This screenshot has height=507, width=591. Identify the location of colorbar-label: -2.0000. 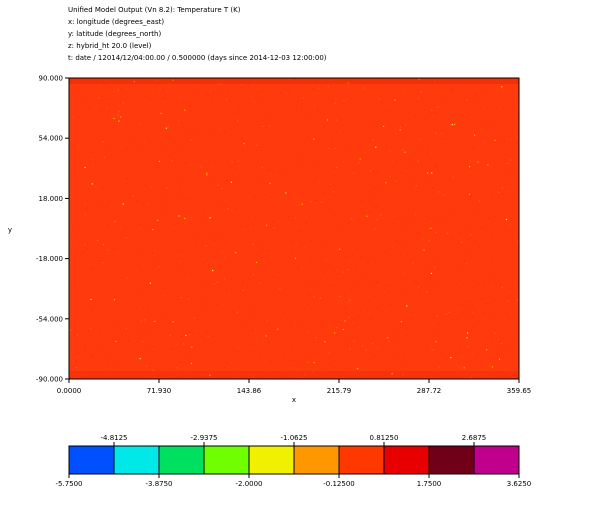
(248, 484).